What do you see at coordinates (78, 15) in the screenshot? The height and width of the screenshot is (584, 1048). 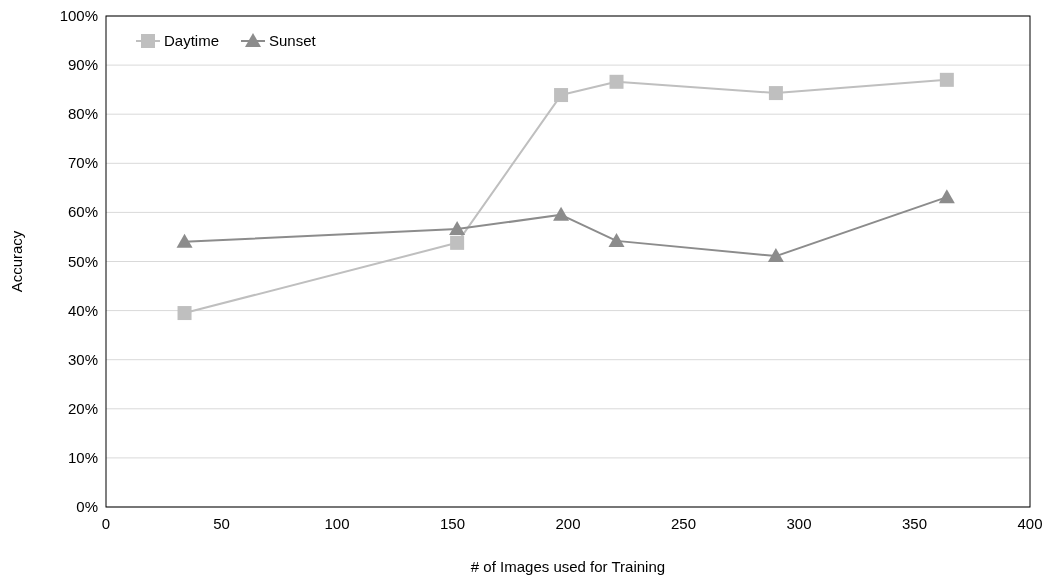 I see `y-tick-label: 100%` at bounding box center [78, 15].